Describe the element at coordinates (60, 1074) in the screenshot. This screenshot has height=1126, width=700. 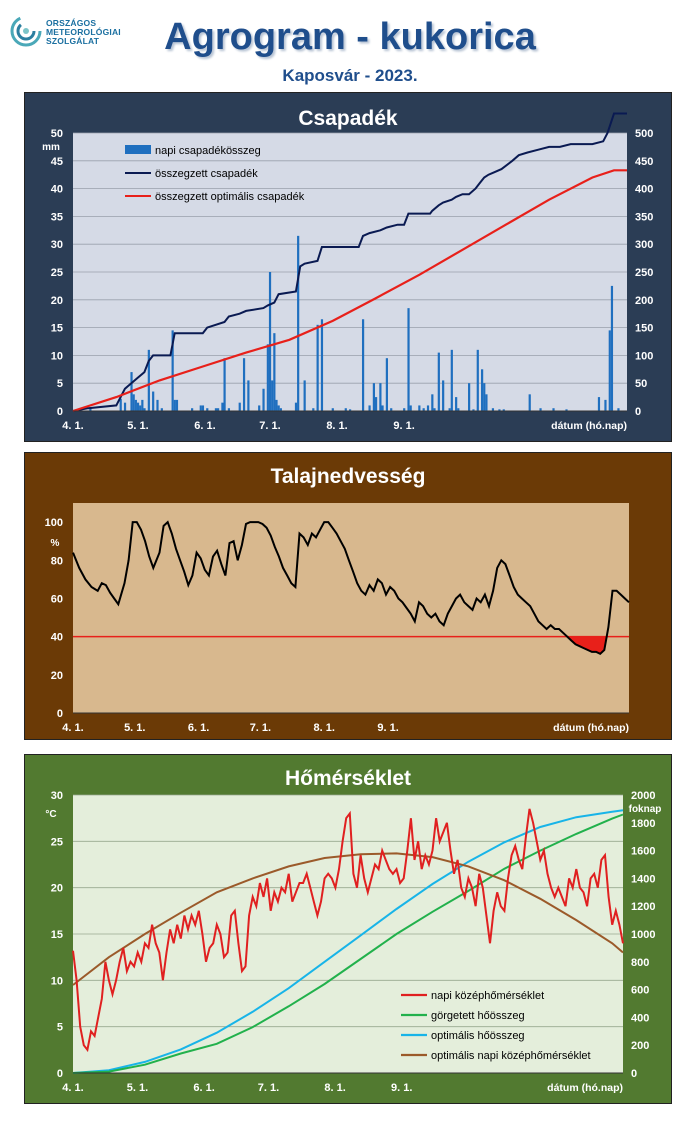
I see `temperature-left-tick: 0` at that location.